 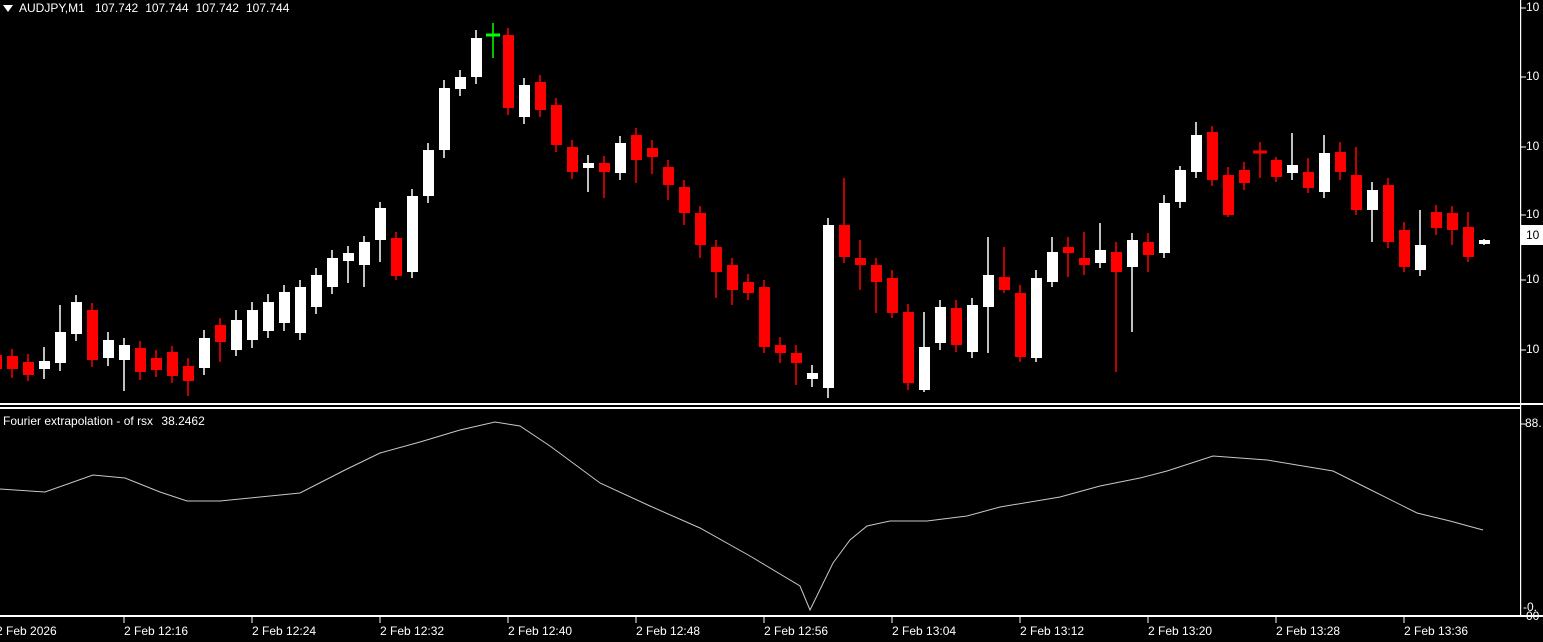 What do you see at coordinates (8, 8) in the screenshot?
I see `symbol-dropdown-icon` at bounding box center [8, 8].